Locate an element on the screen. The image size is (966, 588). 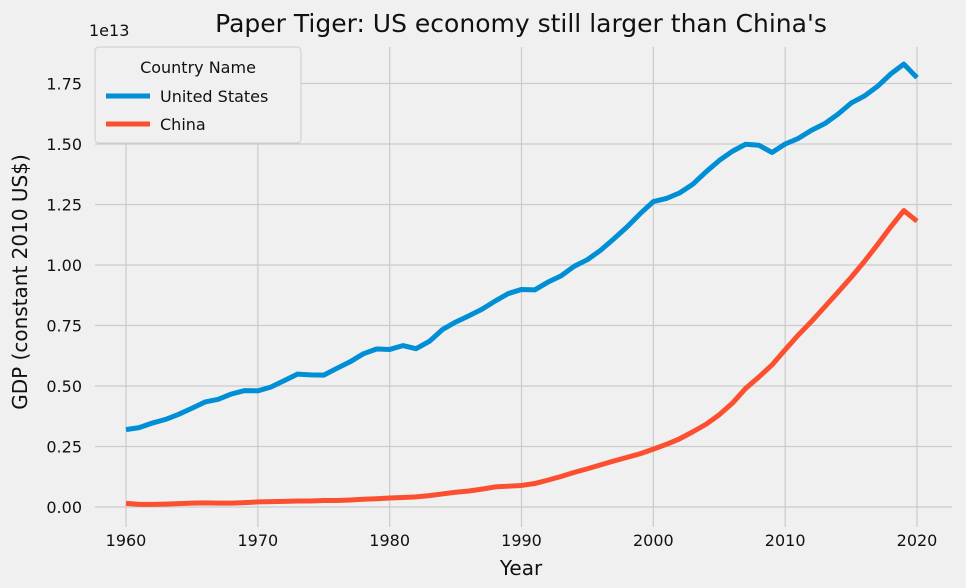
x-tick-label: 1970 is located at coordinates (257, 540).